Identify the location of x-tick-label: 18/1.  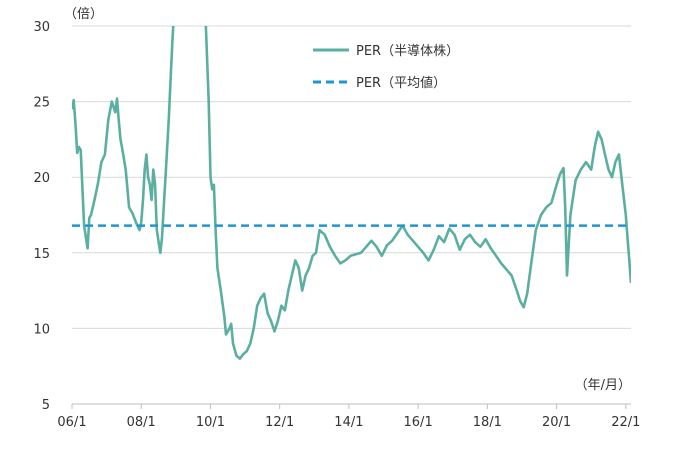
(487, 422).